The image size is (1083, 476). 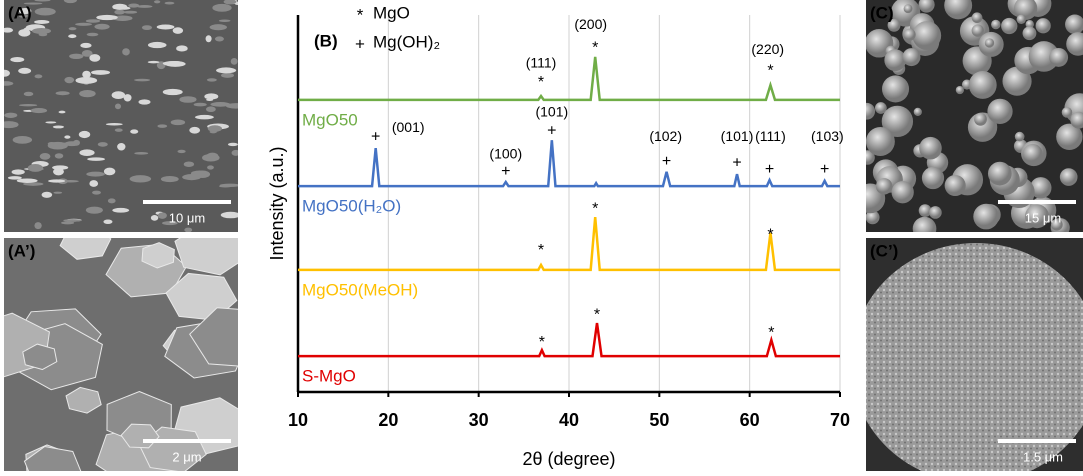 What do you see at coordinates (351, 206) in the screenshot?
I see `series-label: MgO50(H₂O)` at bounding box center [351, 206].